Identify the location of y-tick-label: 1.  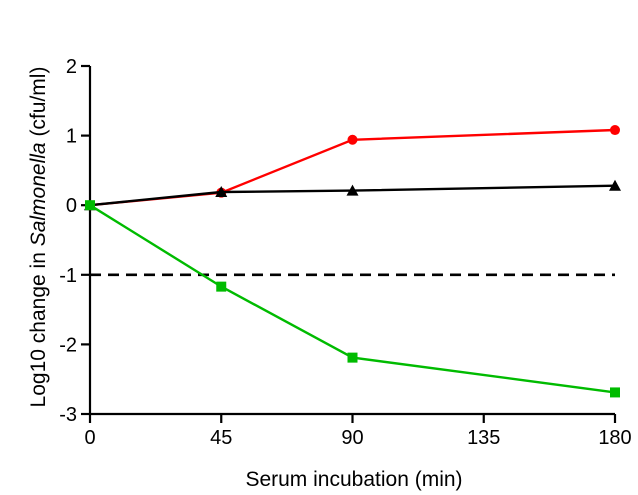
(71, 137).